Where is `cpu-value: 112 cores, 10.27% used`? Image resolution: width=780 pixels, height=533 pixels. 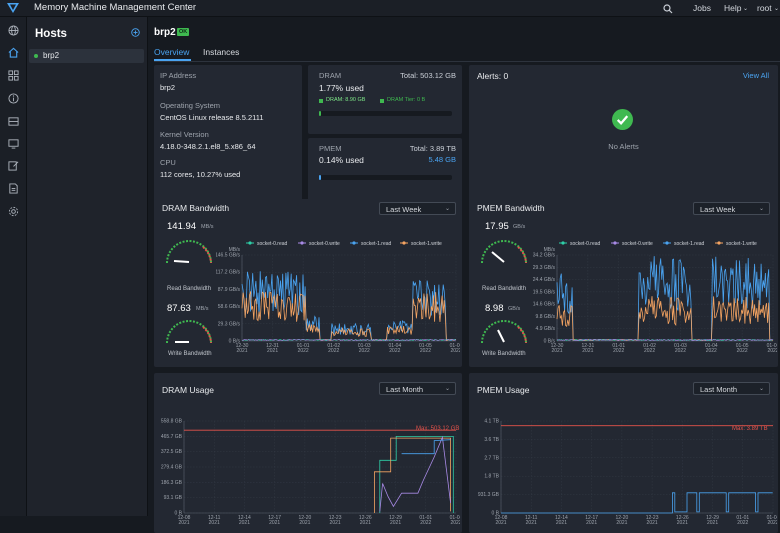
cpu-value: 112 cores, 10.27% used is located at coordinates (200, 174).